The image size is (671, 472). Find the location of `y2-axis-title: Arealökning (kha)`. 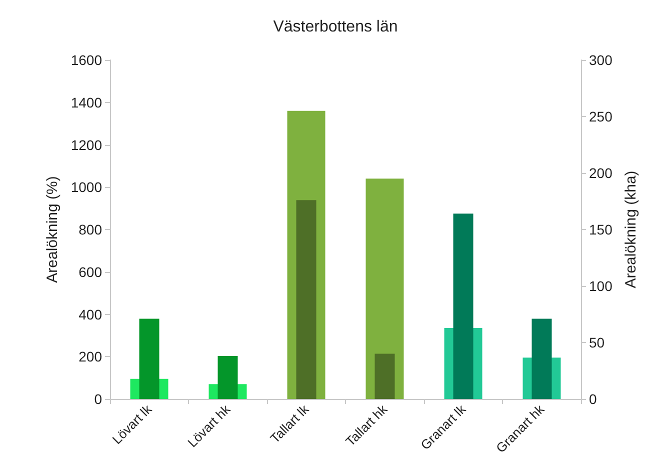

y2-axis-title: Arealökning (kha) is located at coordinates (631, 229).